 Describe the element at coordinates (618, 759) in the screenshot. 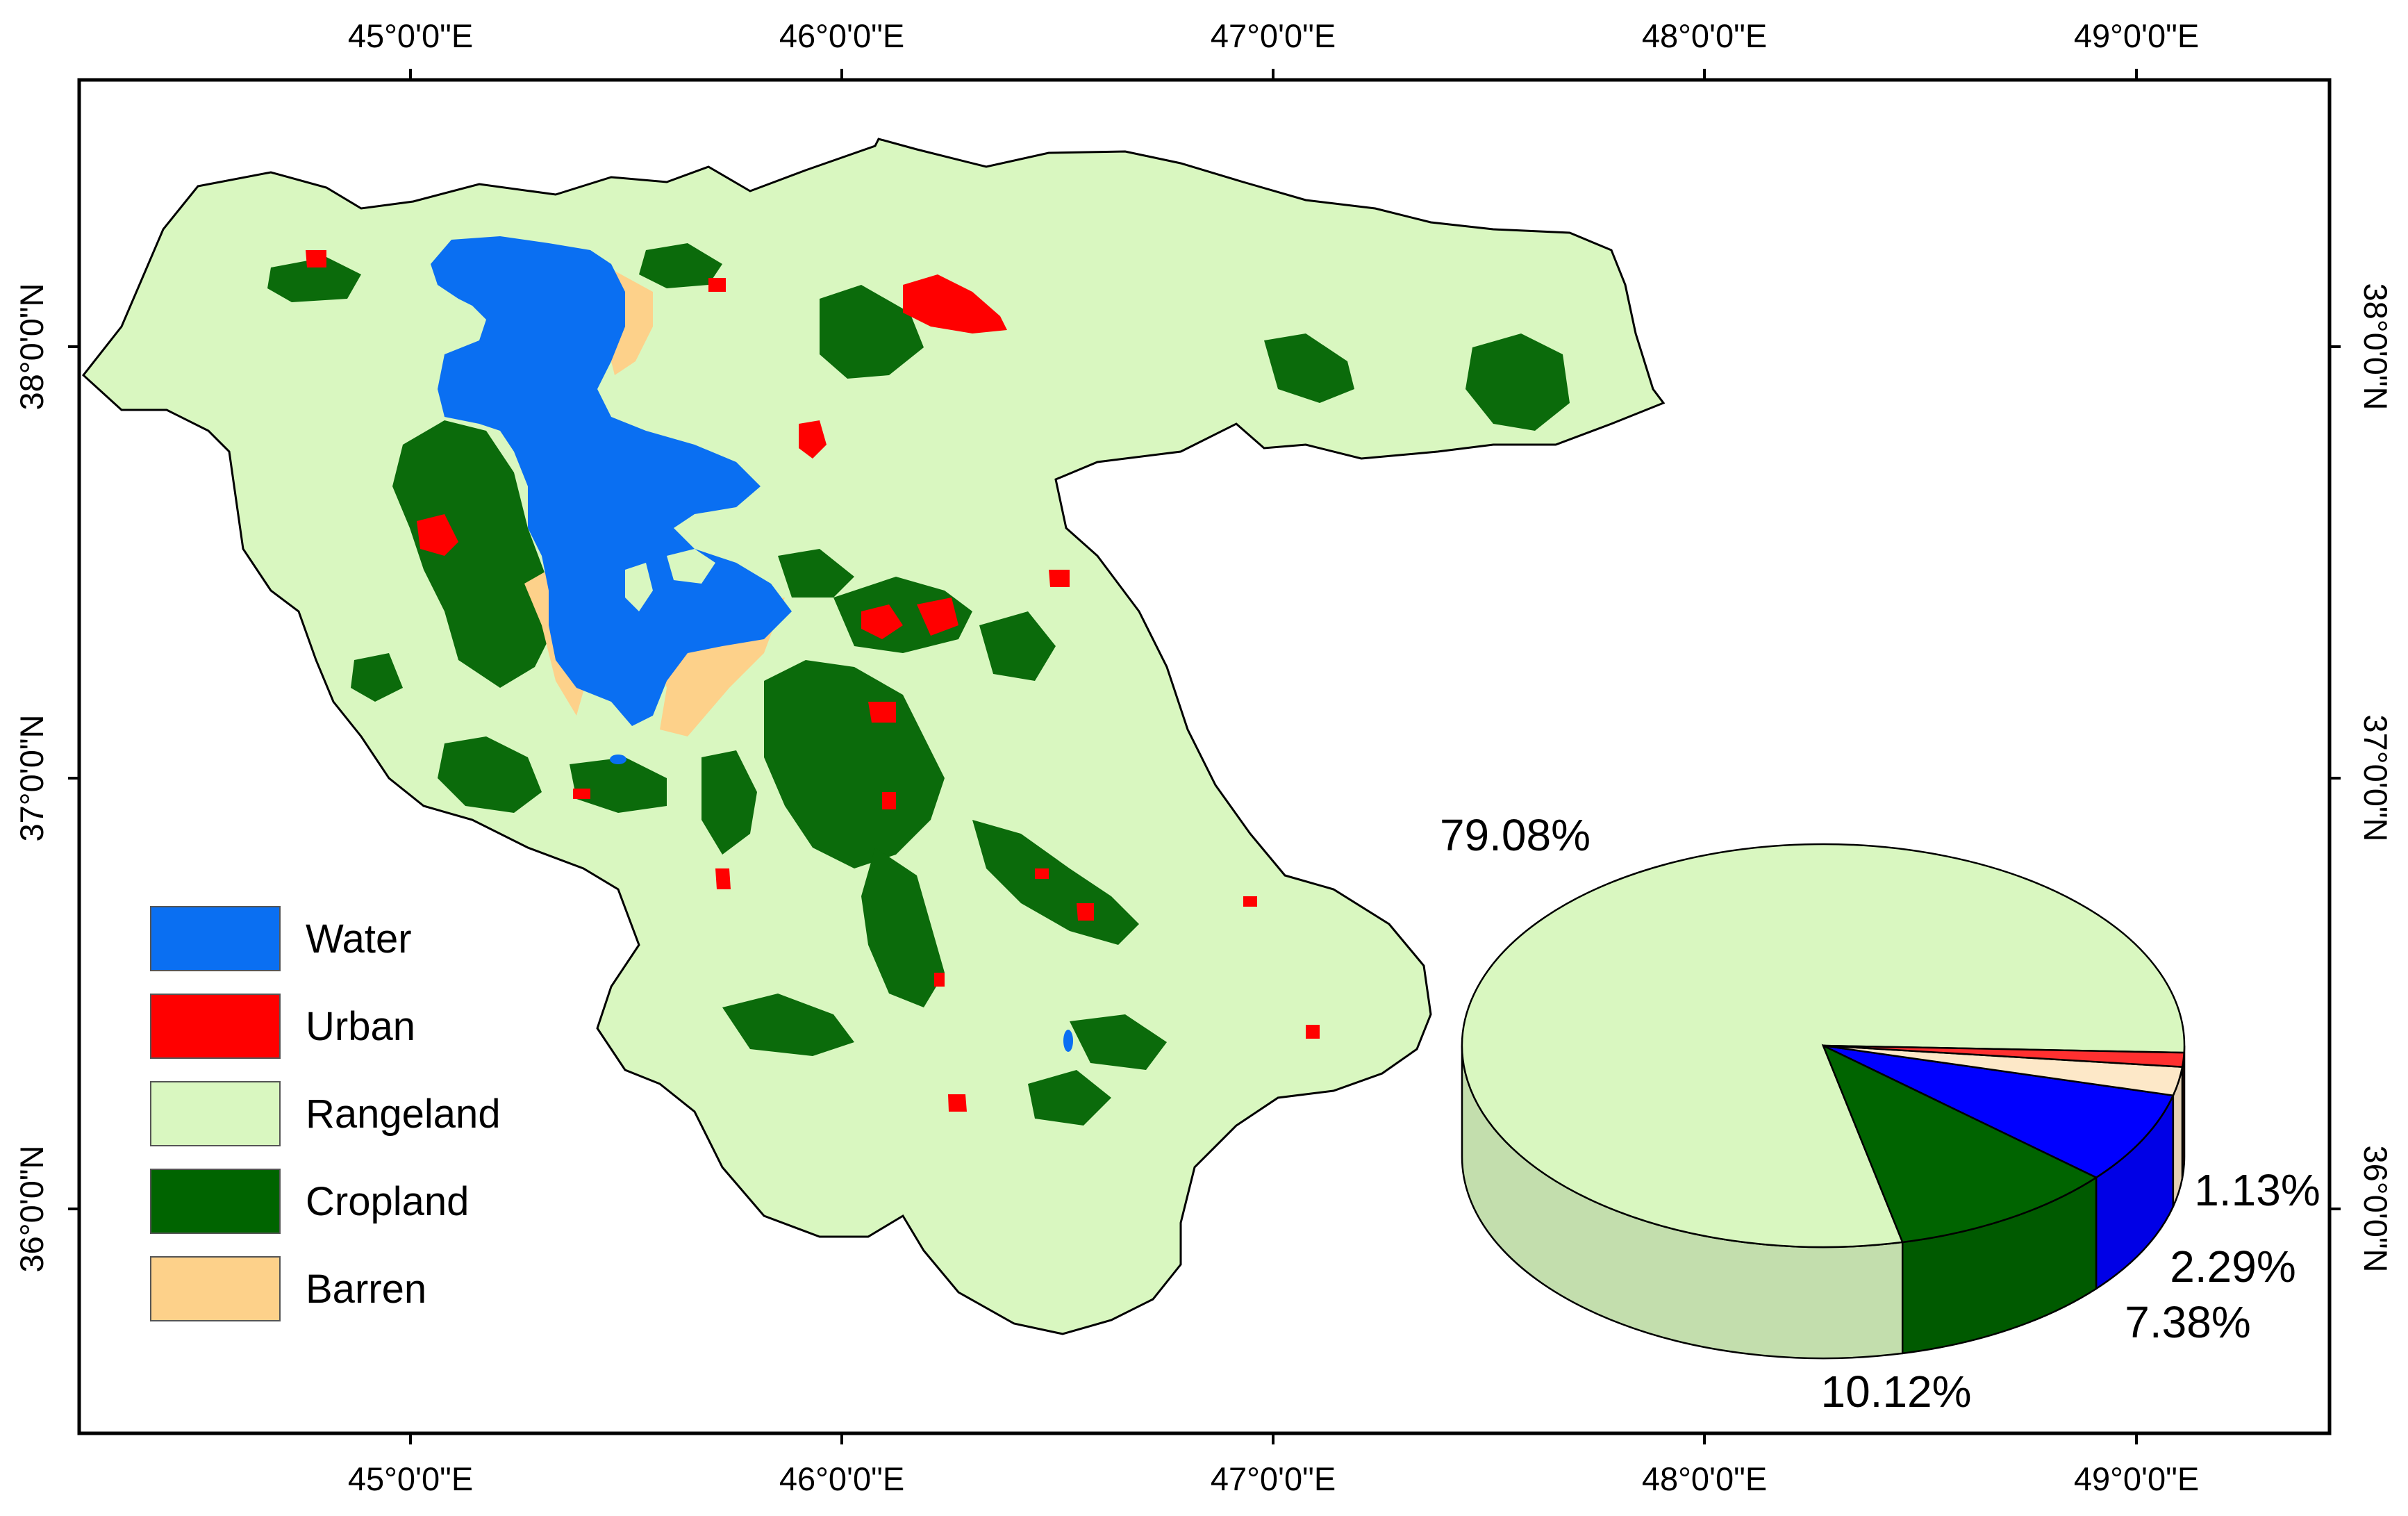

I see `water-spot` at that location.